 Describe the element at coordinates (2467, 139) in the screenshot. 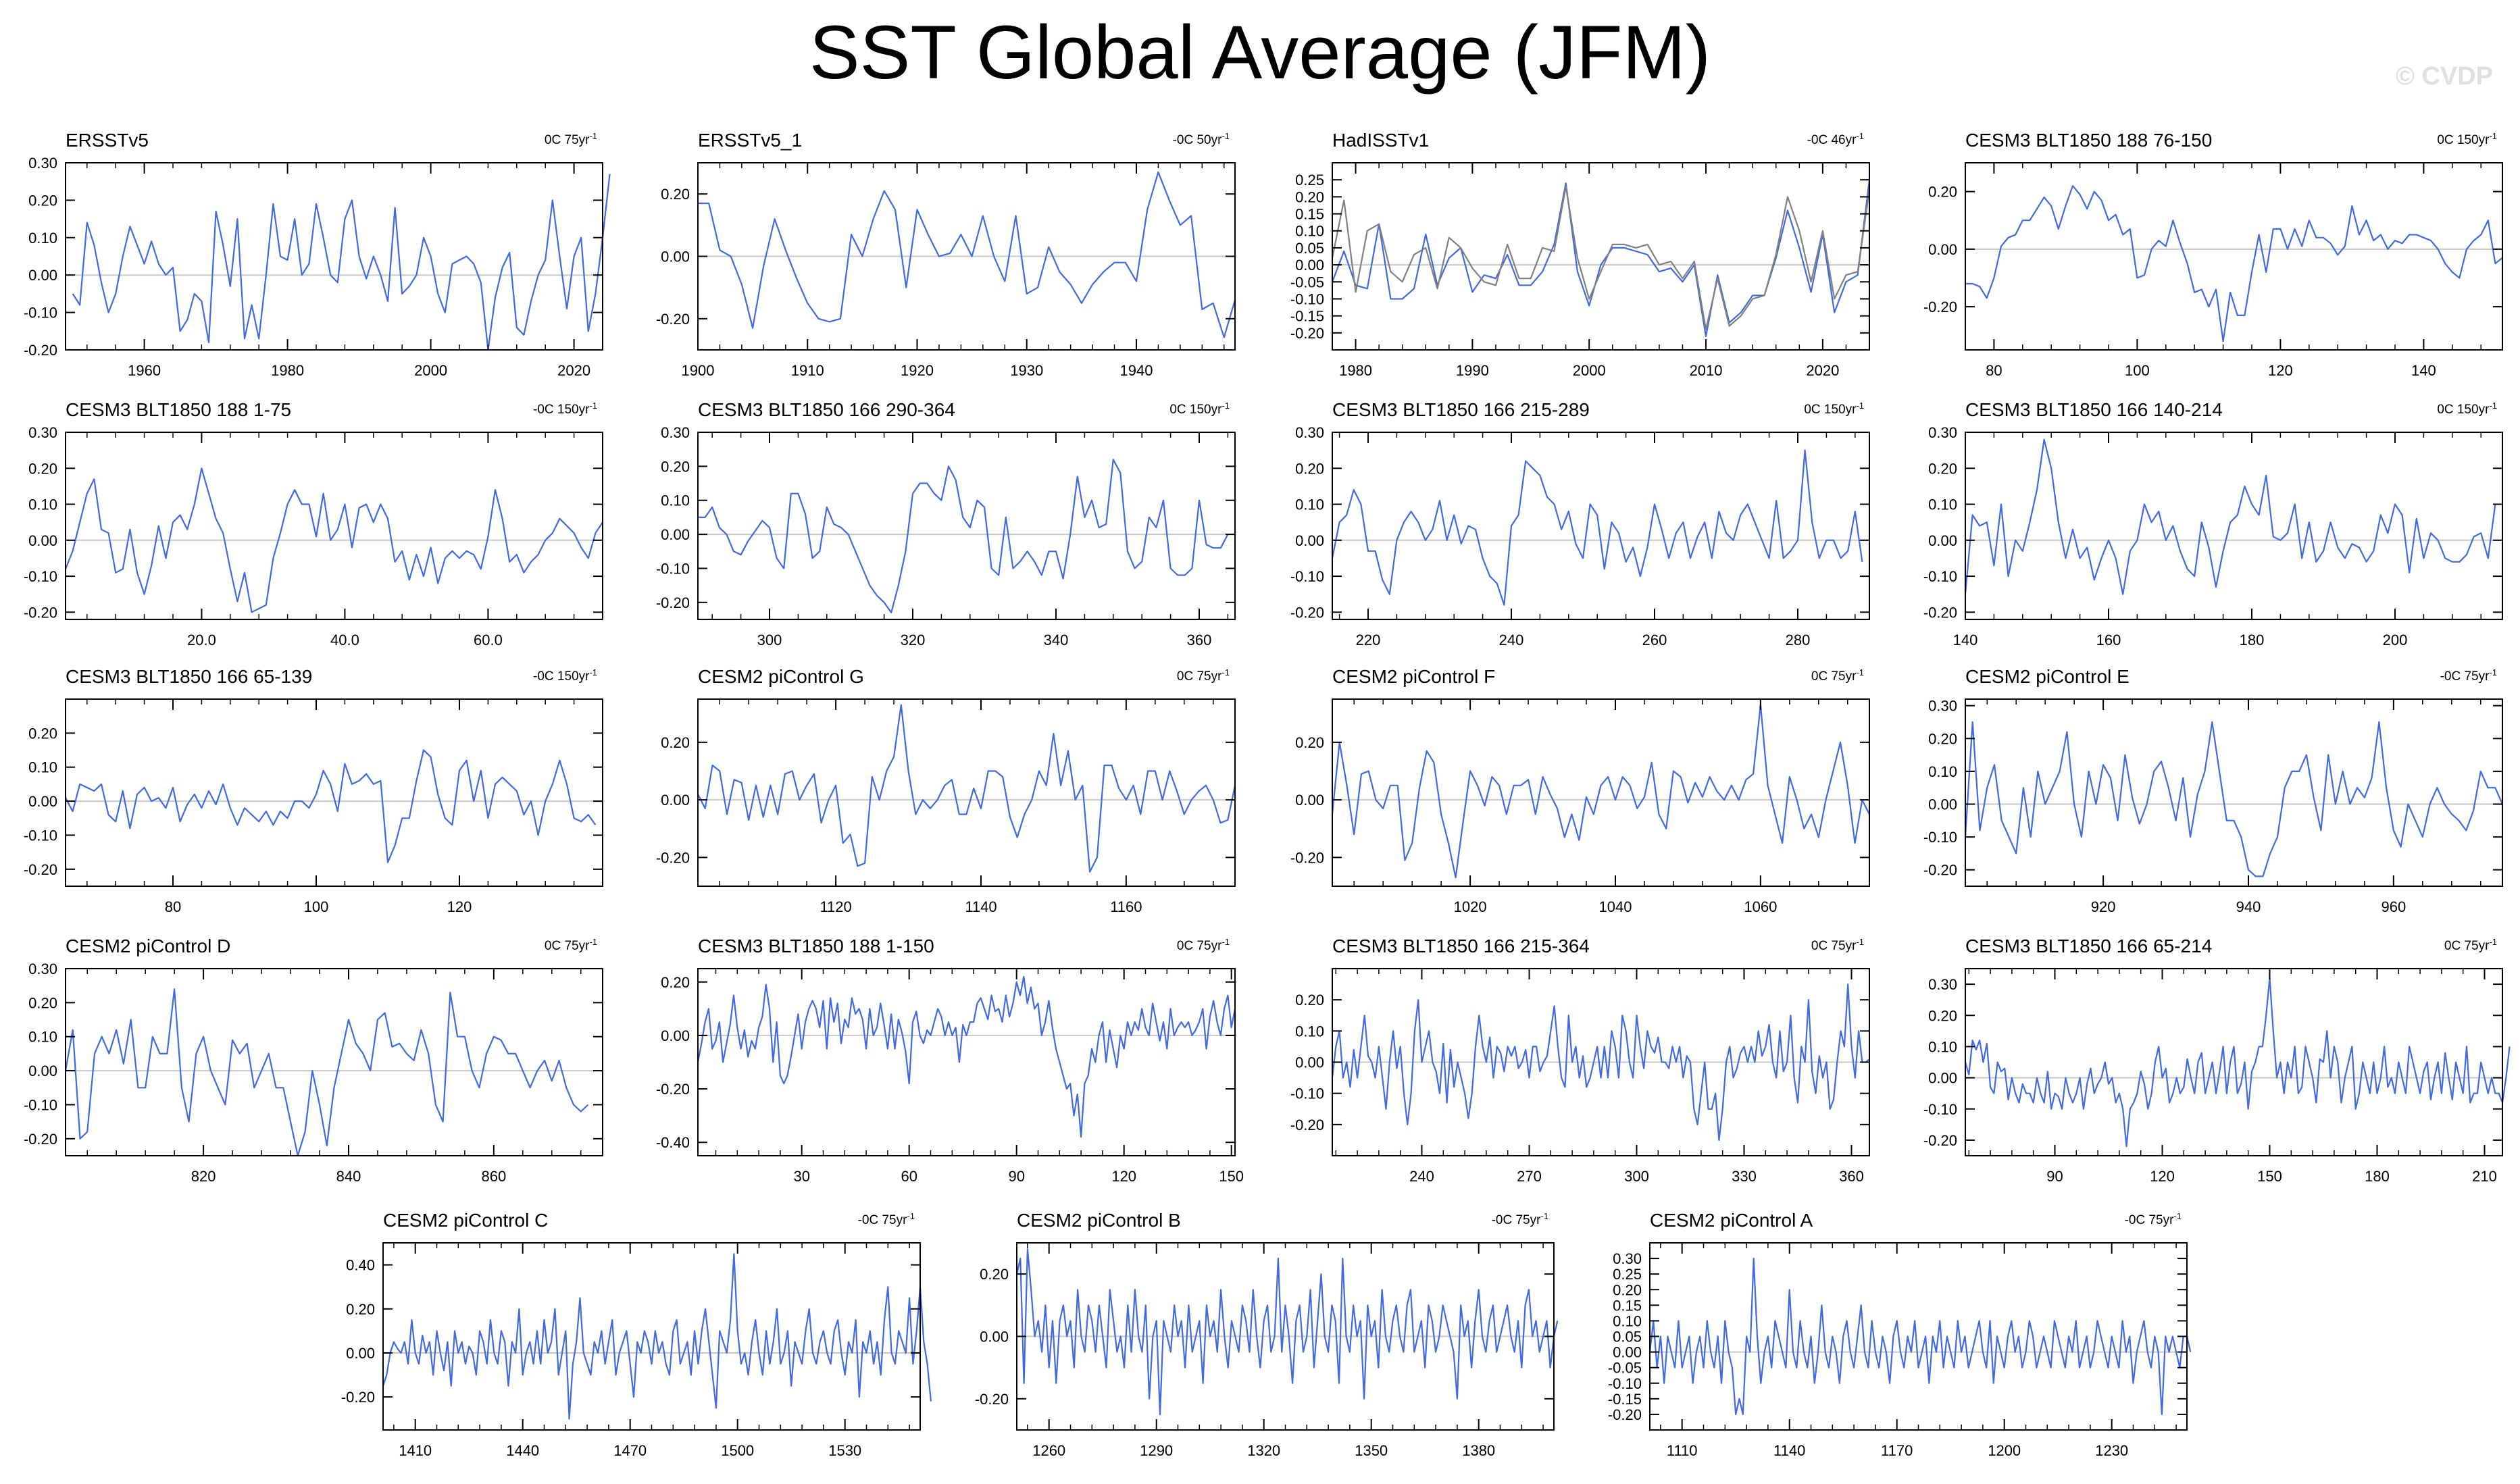

I see `trend-label: 0C 150yr-1` at that location.